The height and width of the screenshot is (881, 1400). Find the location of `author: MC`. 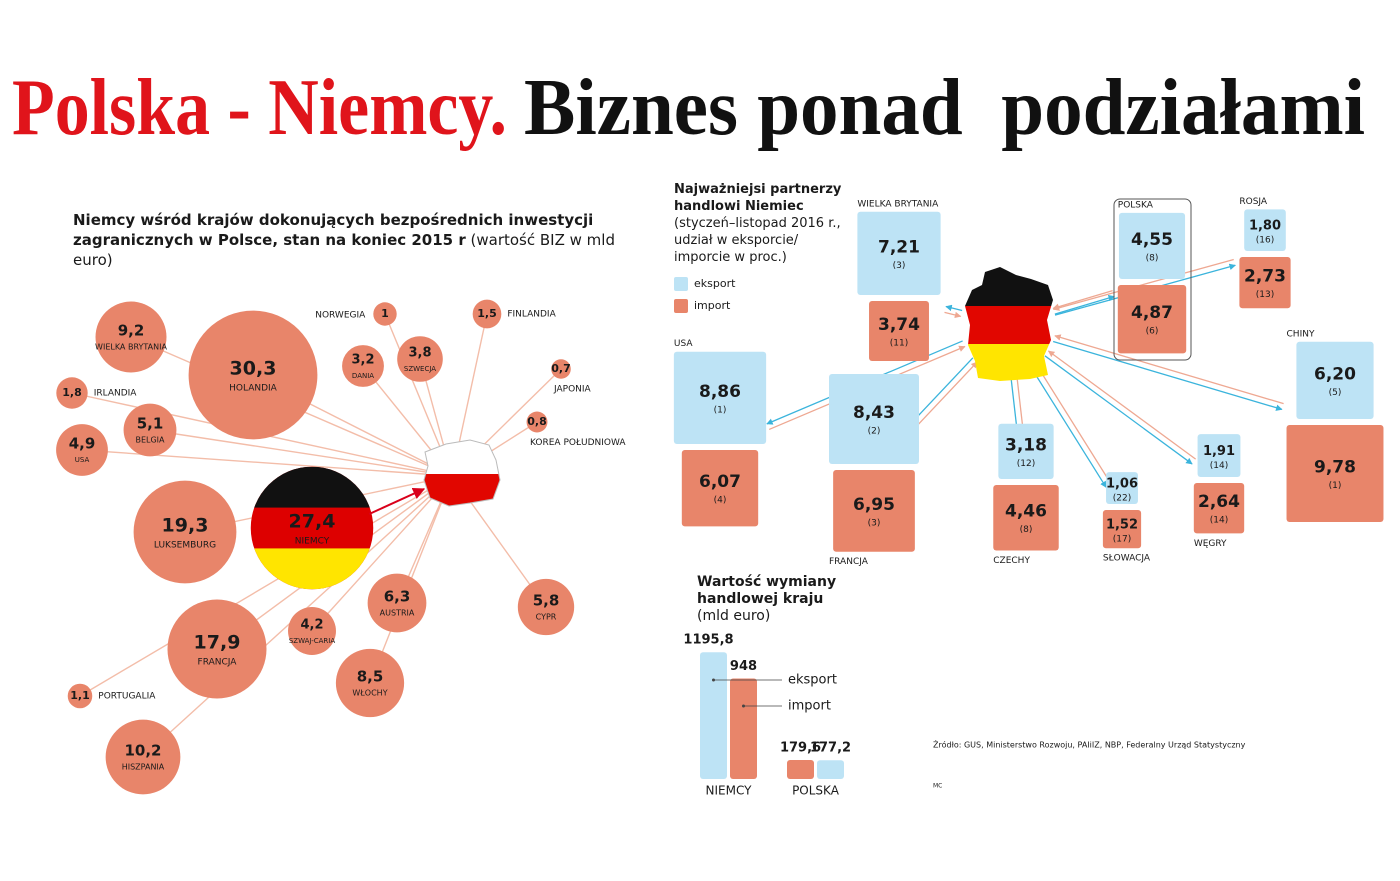

author: MC is located at coordinates (937, 786).